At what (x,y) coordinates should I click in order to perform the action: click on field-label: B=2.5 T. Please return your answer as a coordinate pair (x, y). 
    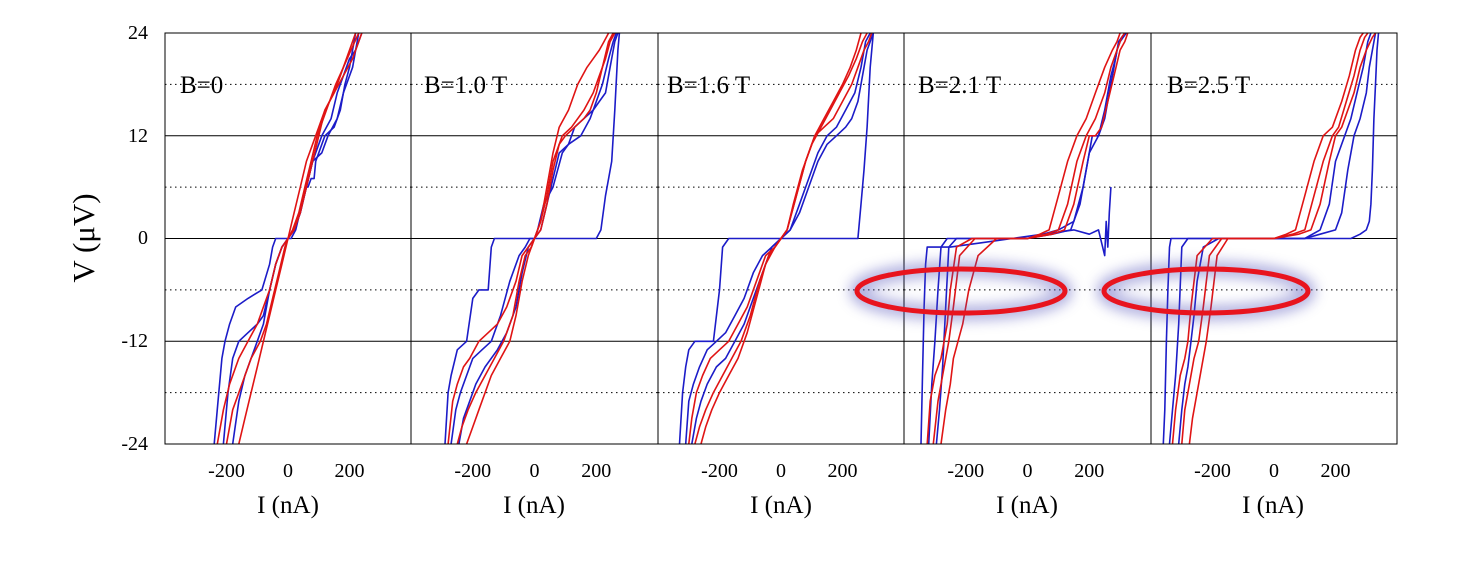
    Looking at the image, I should click on (1208, 85).